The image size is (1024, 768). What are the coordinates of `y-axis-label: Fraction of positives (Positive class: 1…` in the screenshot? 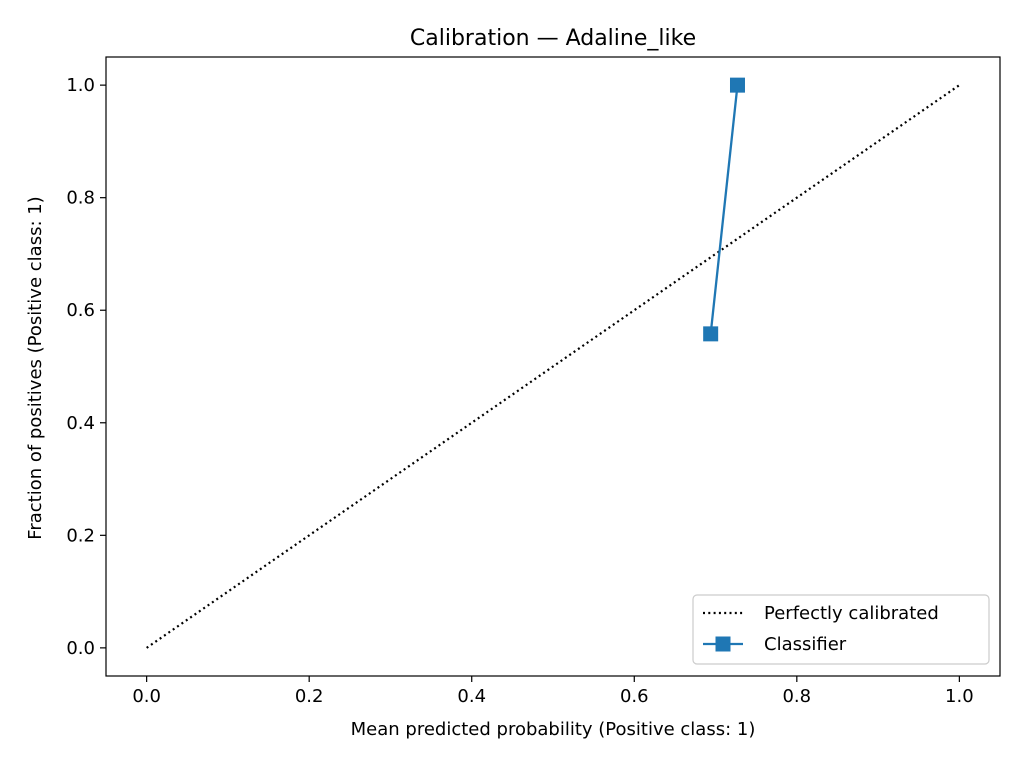 It's located at (35, 367).